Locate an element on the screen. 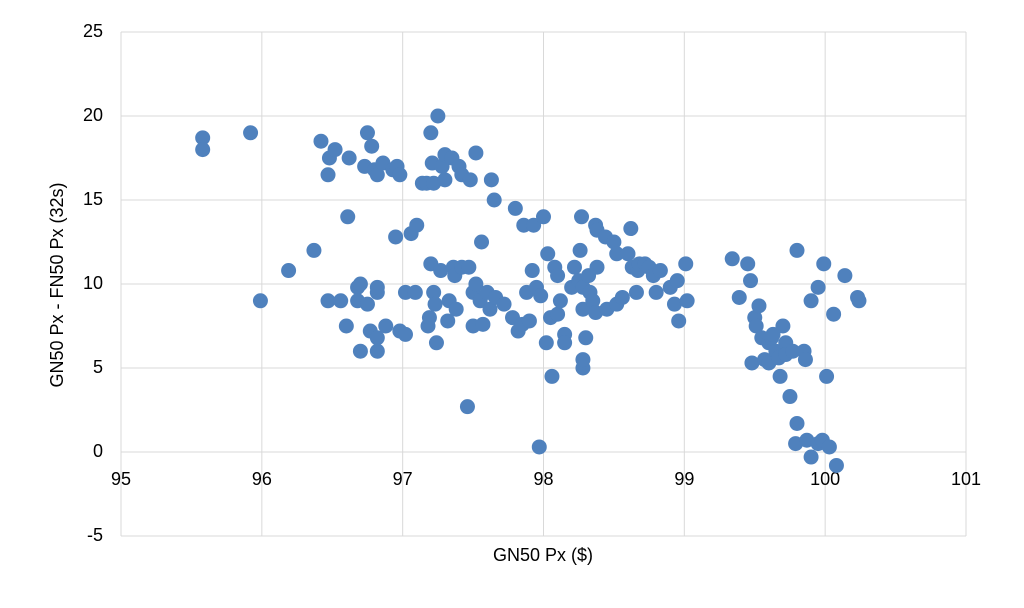 The height and width of the screenshot is (608, 1024). y-tick-label: 25 is located at coordinates (93, 31).